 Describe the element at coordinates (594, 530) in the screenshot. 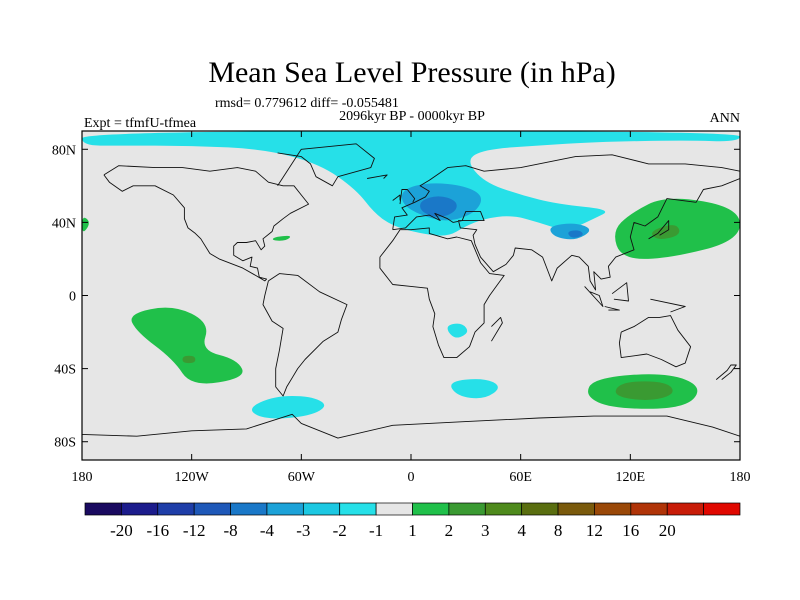

I see `colorbar-label: 12` at that location.